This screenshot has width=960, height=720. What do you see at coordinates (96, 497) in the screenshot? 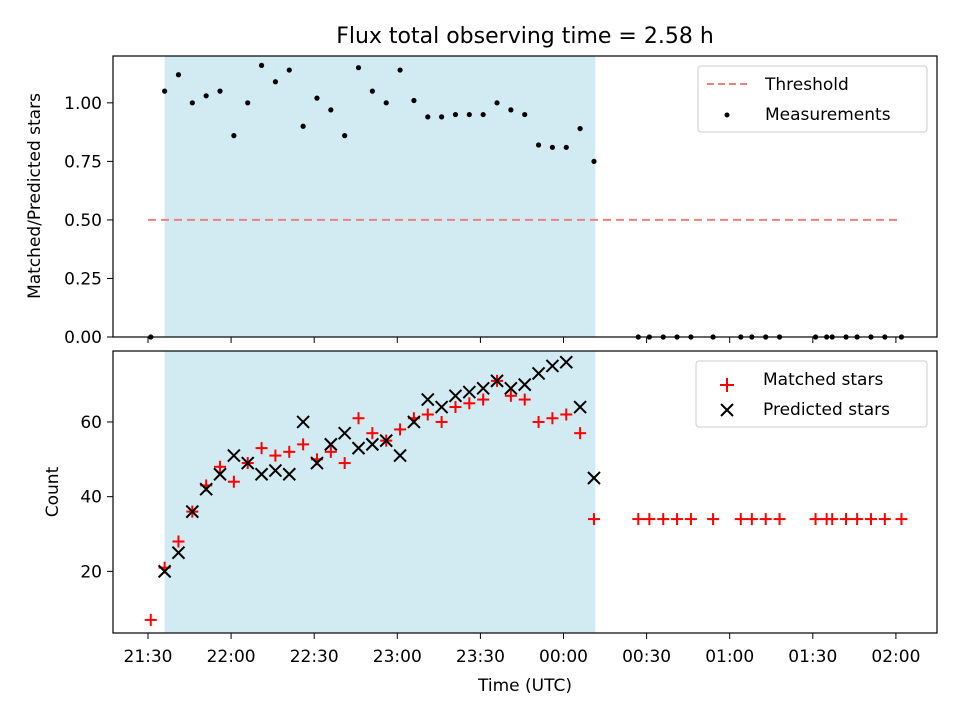
I see `bottom-y-ticks: 20 40 60` at bounding box center [96, 497].